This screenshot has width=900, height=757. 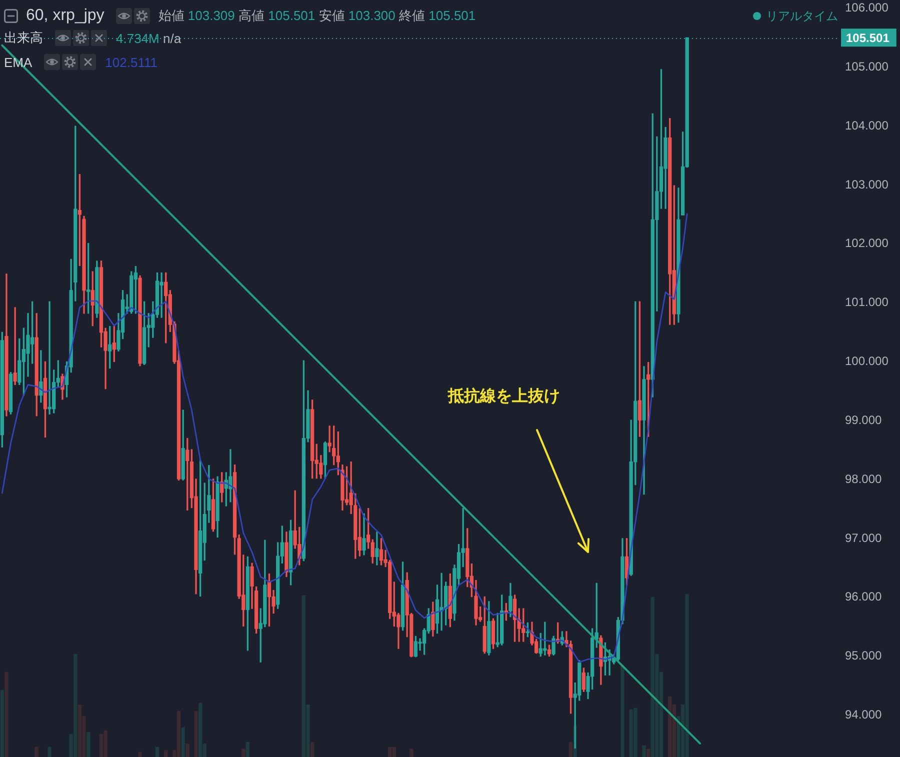 I want to click on y-tick-label: 100.000, so click(x=867, y=361).